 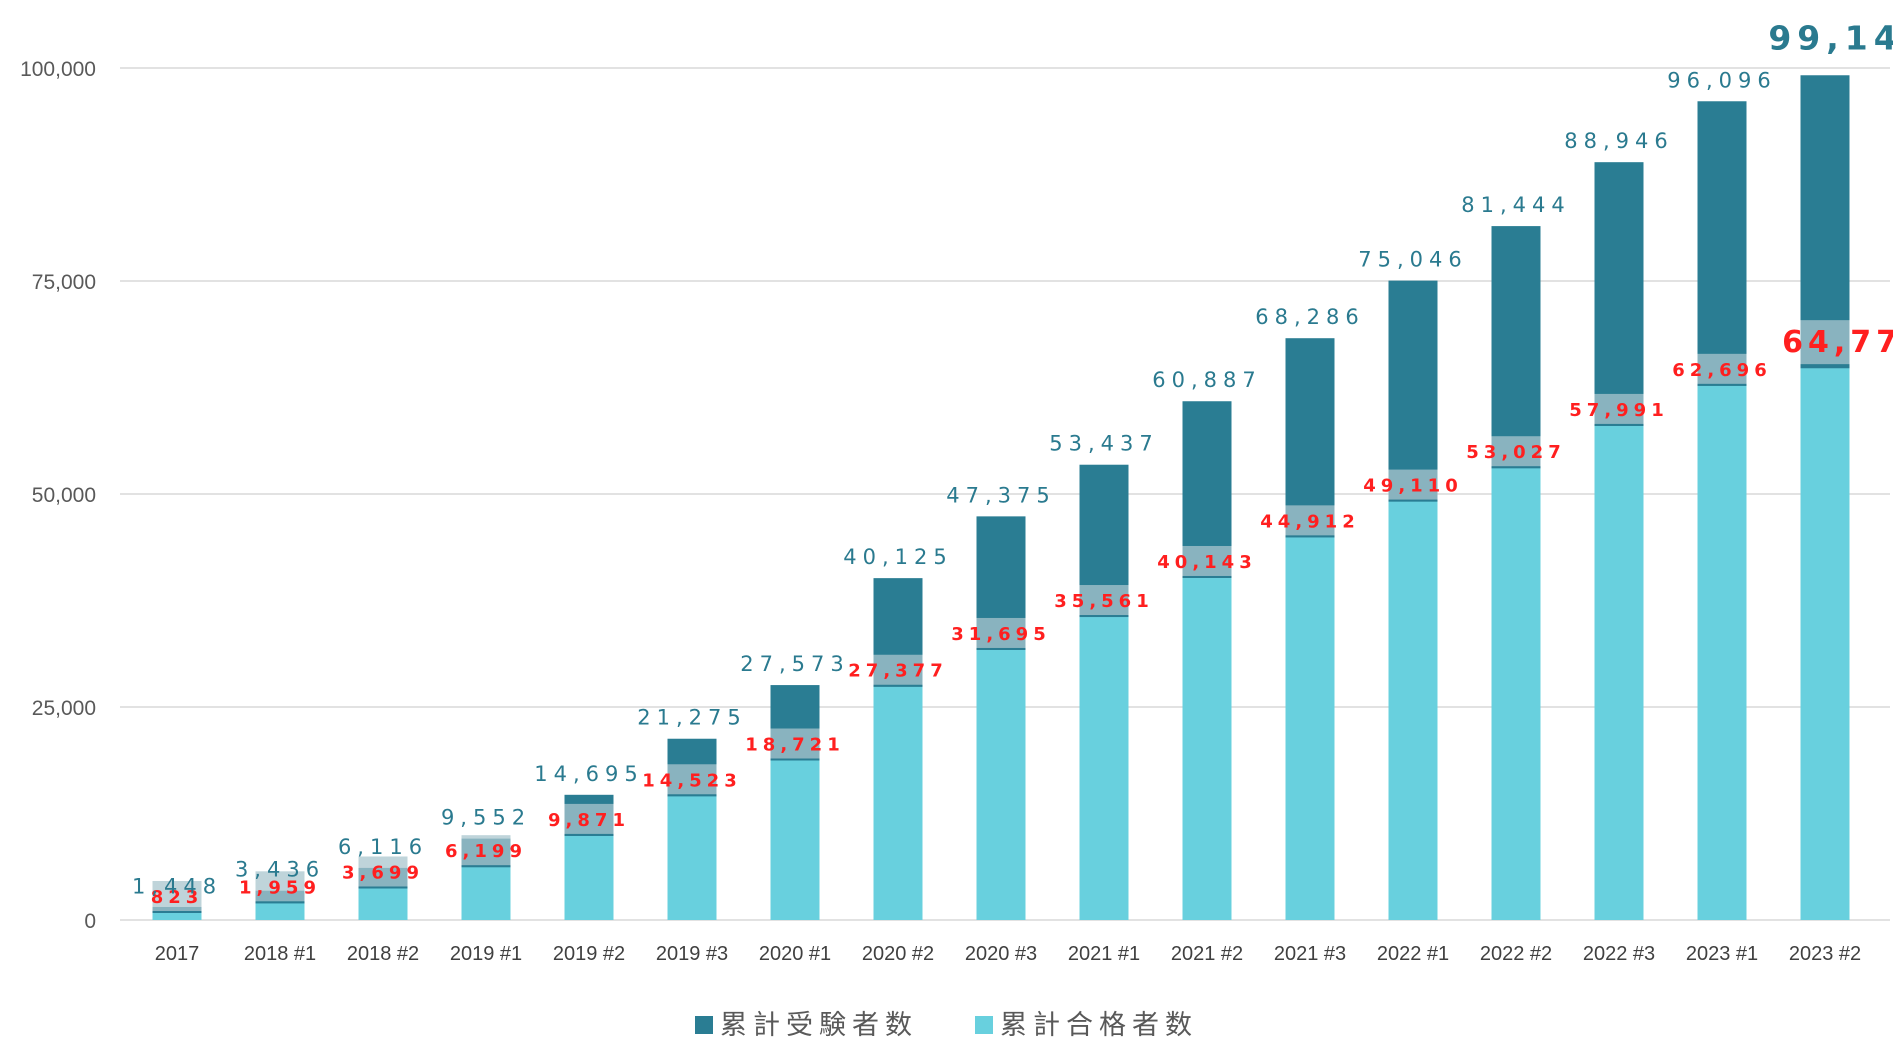 What do you see at coordinates (280, 954) in the screenshot?
I see `x-tick-label: 2018 #1` at bounding box center [280, 954].